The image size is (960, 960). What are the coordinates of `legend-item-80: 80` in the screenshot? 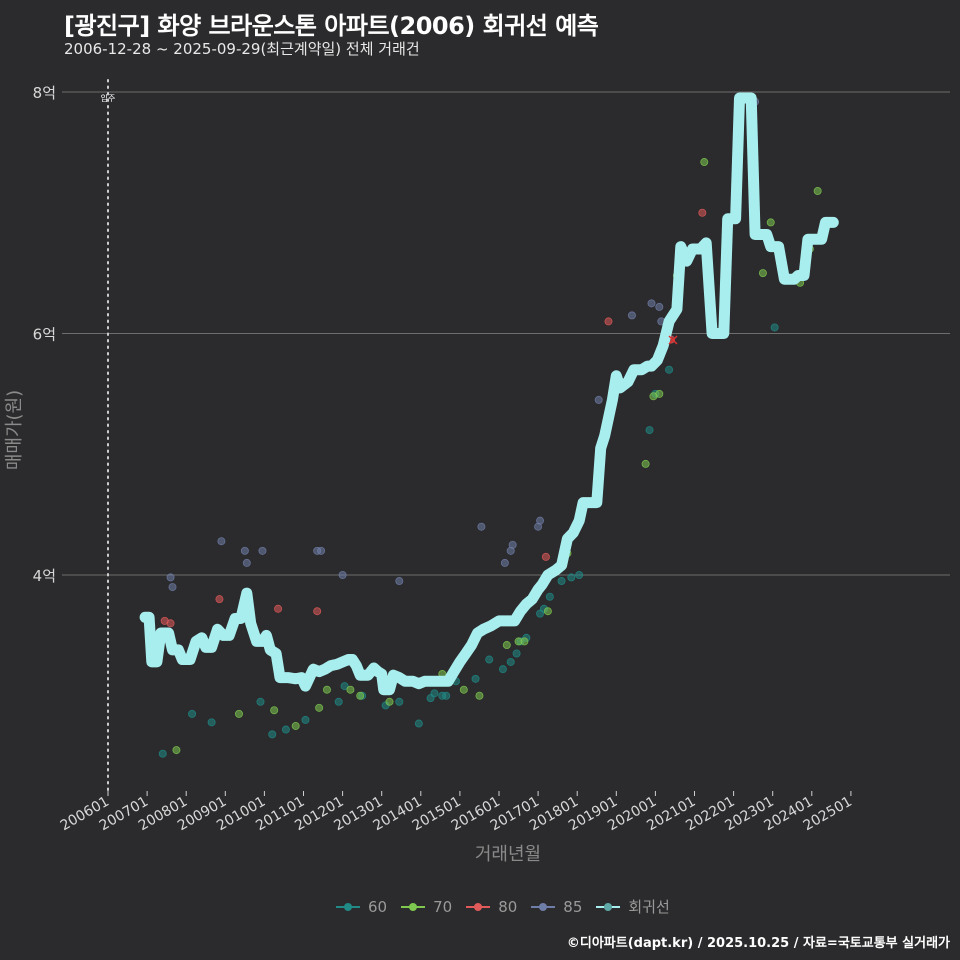 It's located at (491, 907).